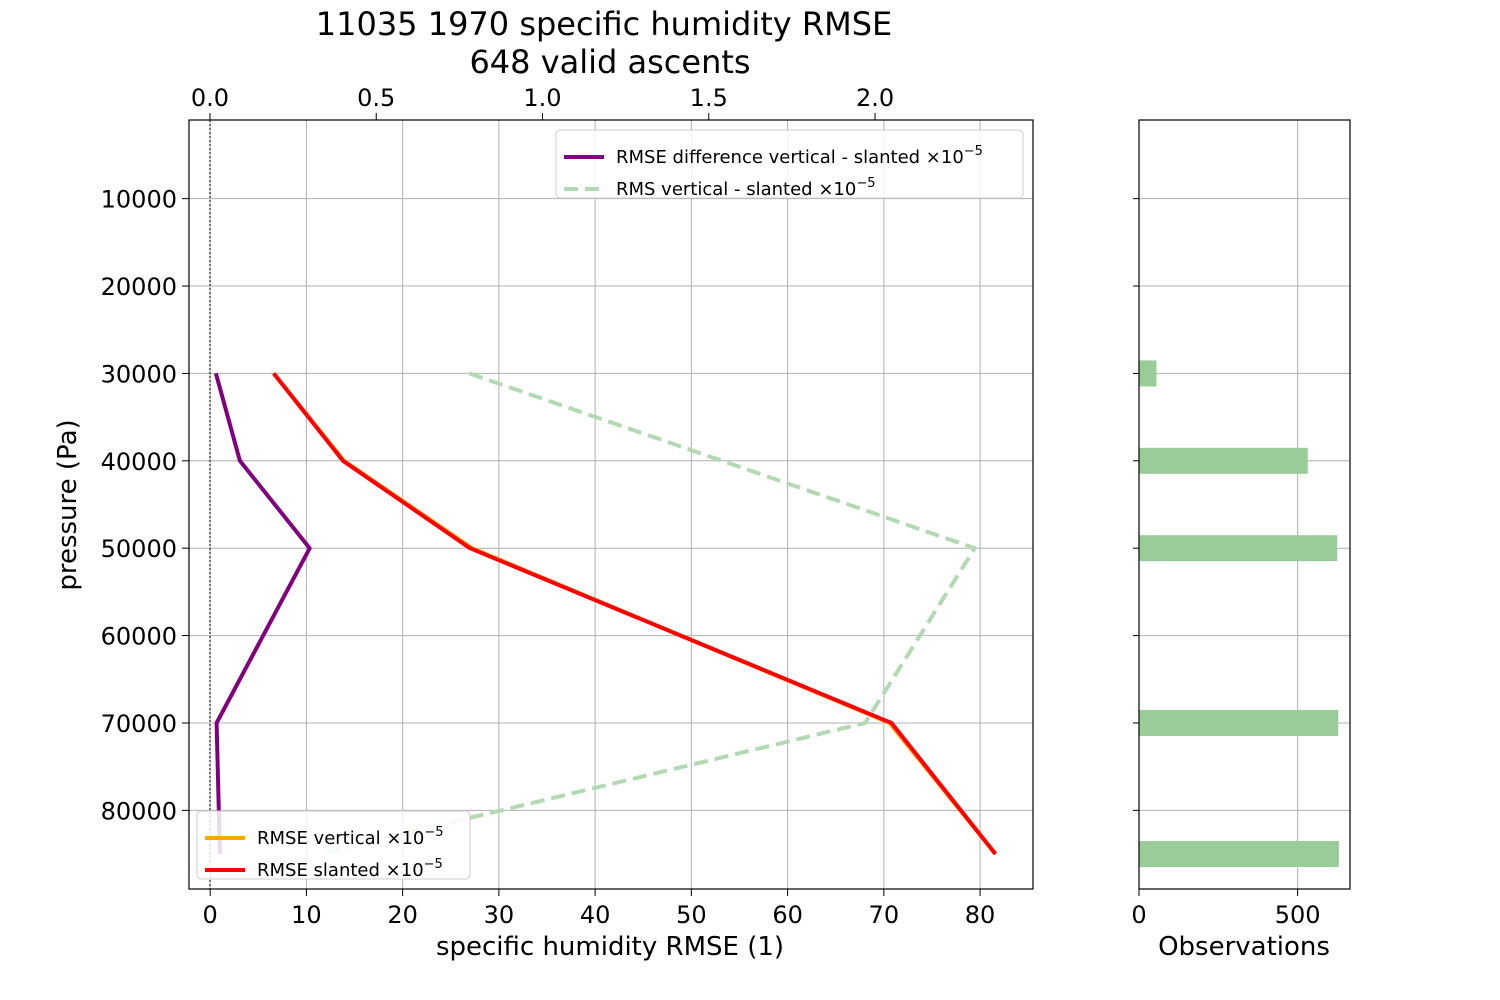 Image resolution: width=1500 pixels, height=1000 pixels. Describe the element at coordinates (376, 98) in the screenshot. I see `top-x-tick-label: 0.5` at that location.